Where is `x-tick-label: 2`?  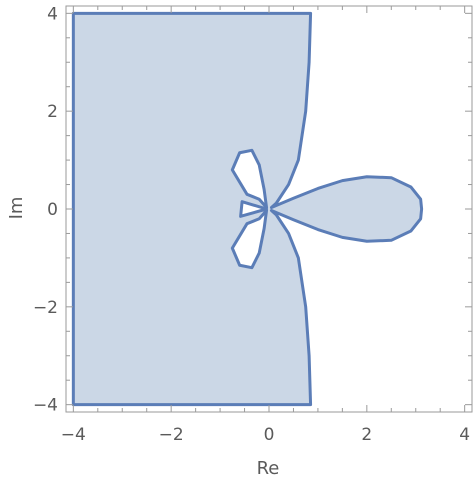 x-tick-label: 2 is located at coordinates (366, 435).